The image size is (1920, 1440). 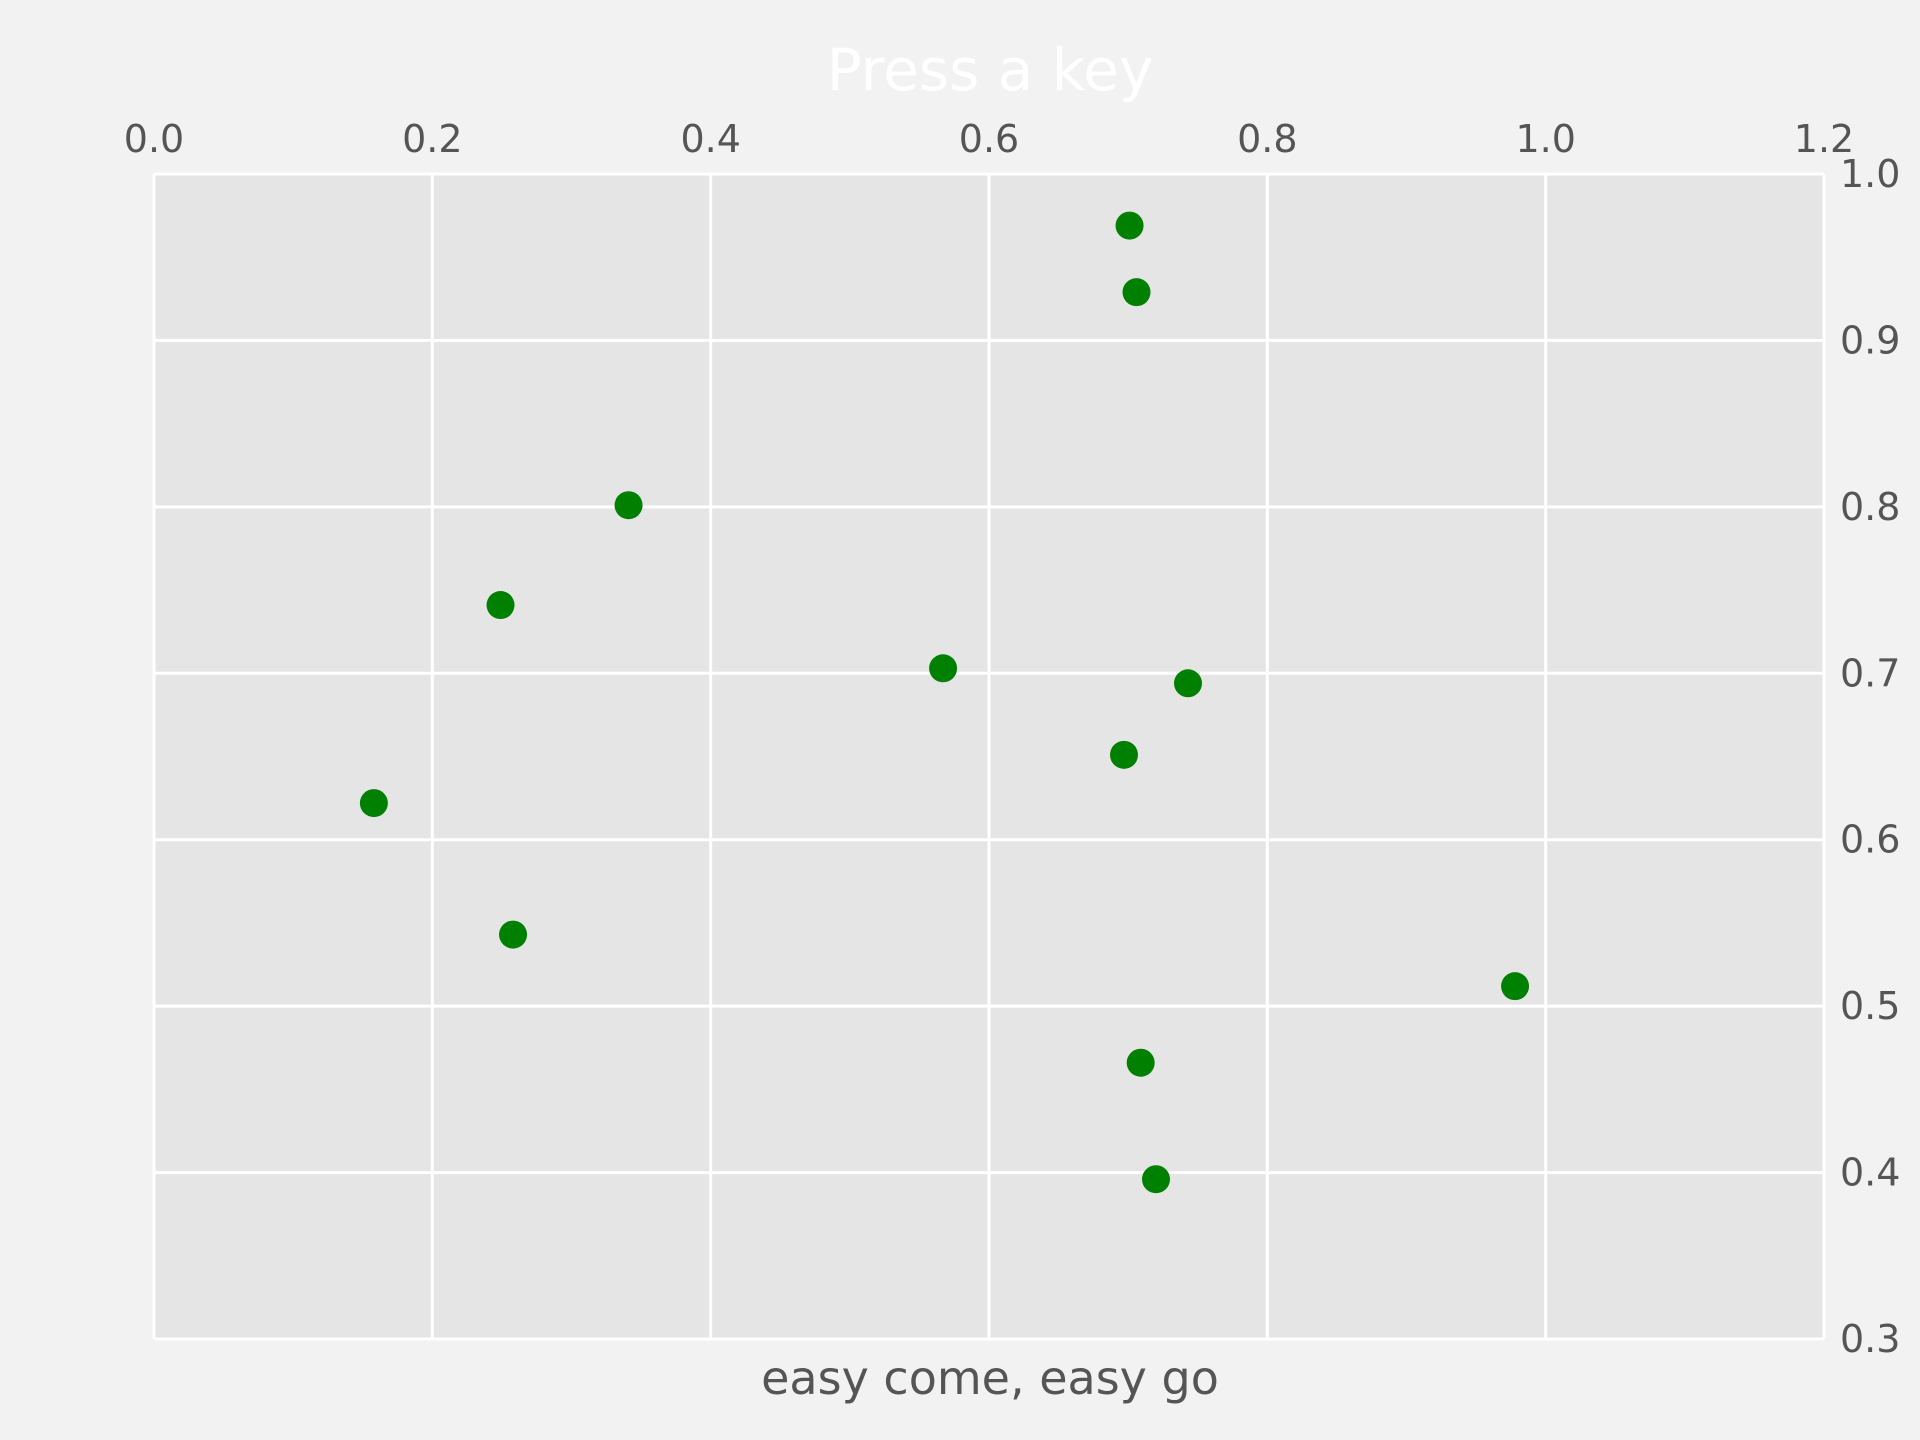 What do you see at coordinates (1870, 1339) in the screenshot?
I see `y-tick-label: 0.3` at bounding box center [1870, 1339].